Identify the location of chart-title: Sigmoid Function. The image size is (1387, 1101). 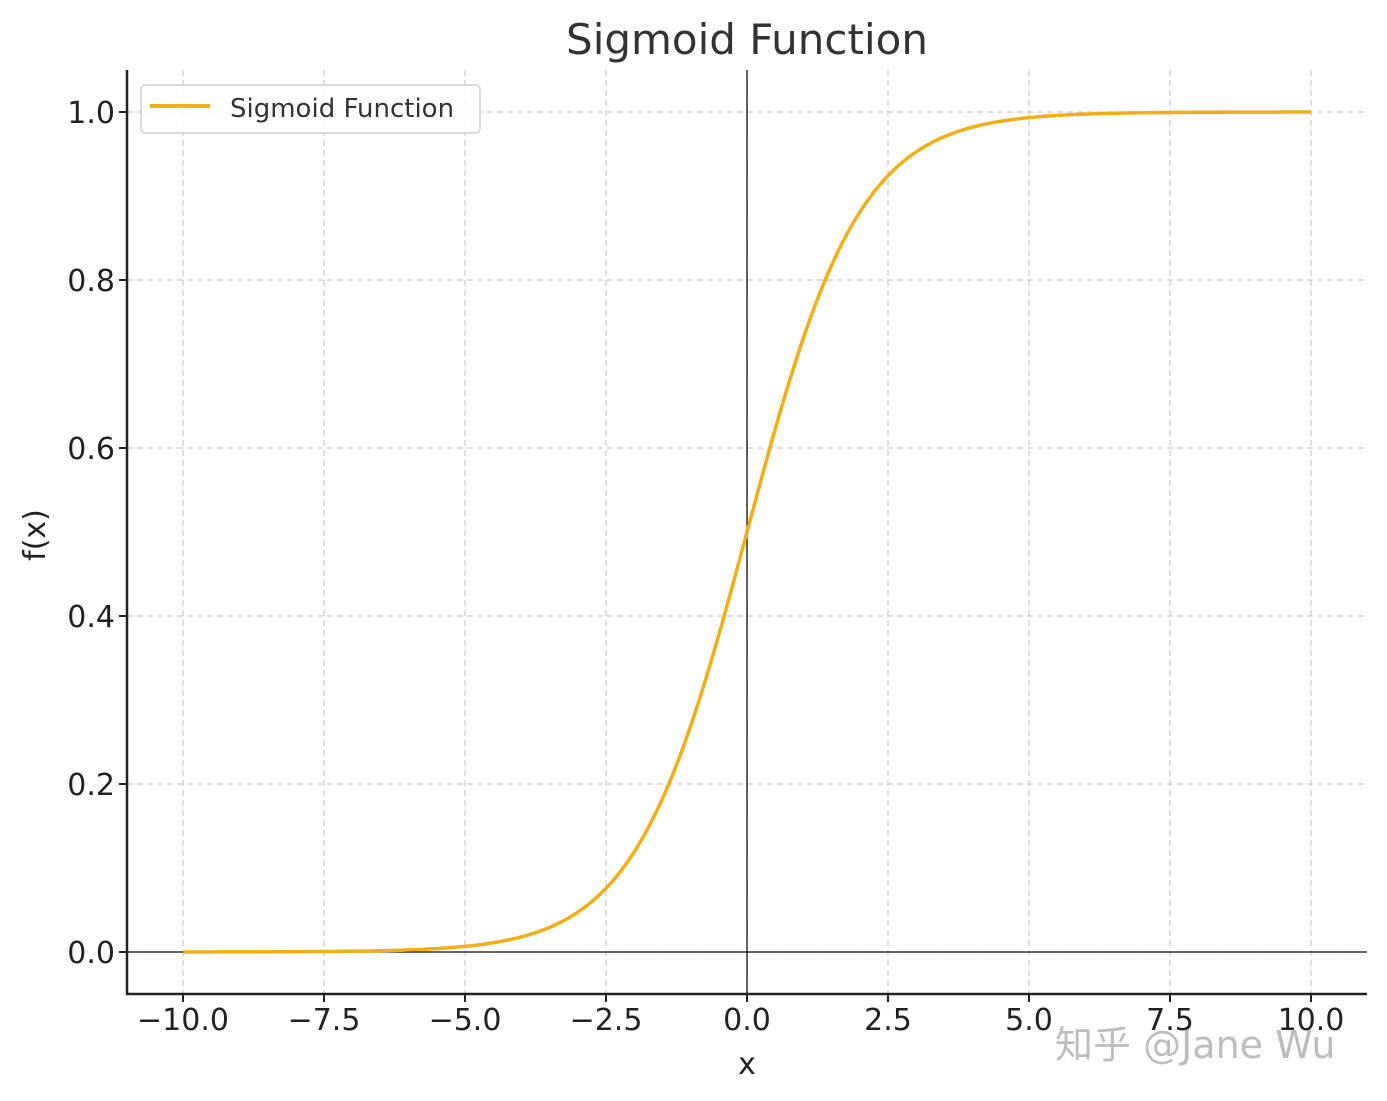
(747, 39).